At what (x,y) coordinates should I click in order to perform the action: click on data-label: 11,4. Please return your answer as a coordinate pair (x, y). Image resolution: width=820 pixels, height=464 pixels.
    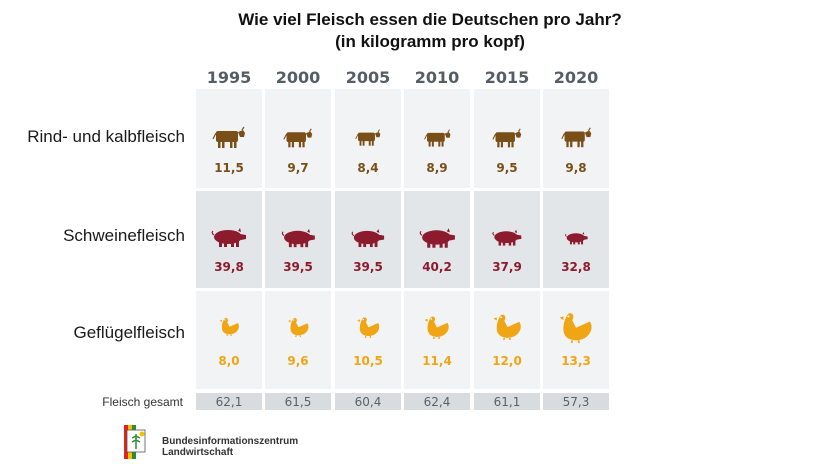
    Looking at the image, I should click on (437, 361).